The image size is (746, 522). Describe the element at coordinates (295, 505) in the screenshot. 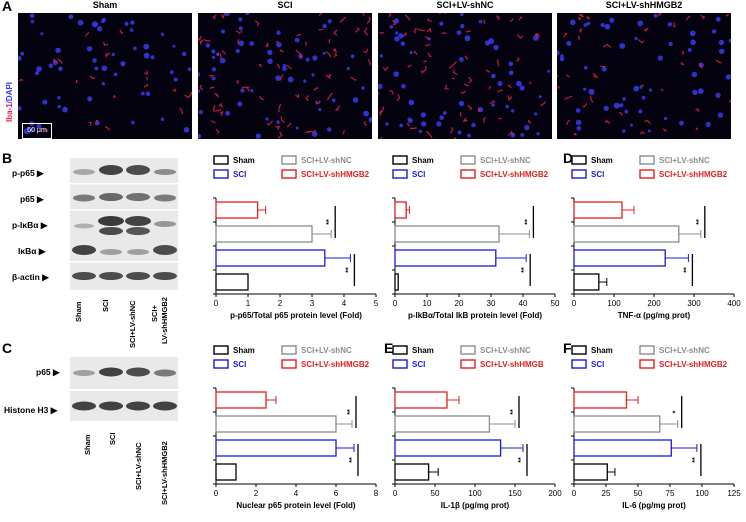

I see `x-axis-title: Nuclear p65 protein level (Fold)` at that location.